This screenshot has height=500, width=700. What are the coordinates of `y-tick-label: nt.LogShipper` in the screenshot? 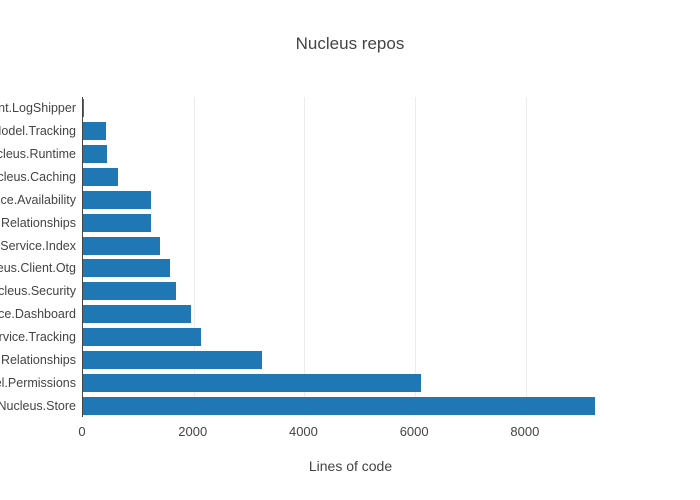 It's located at (38, 108).